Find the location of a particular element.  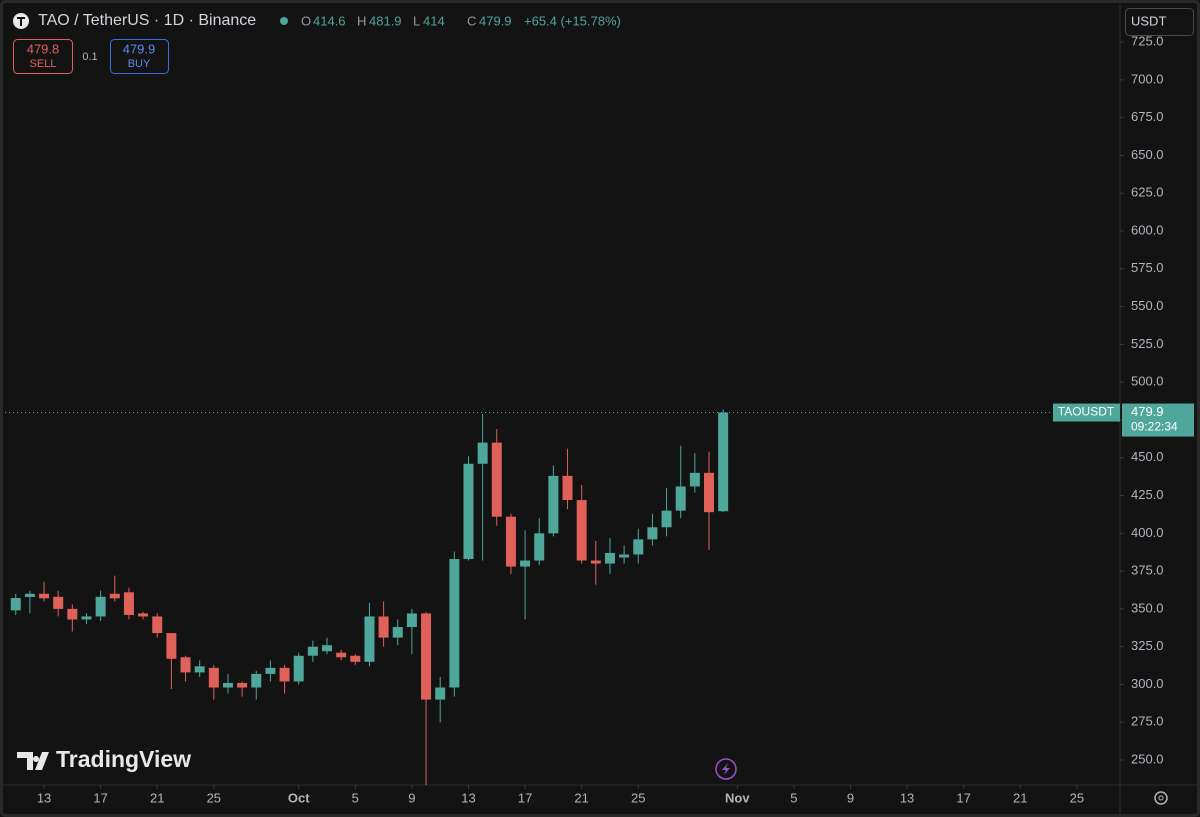

y-tick-label: 525.0 is located at coordinates (1147, 343).